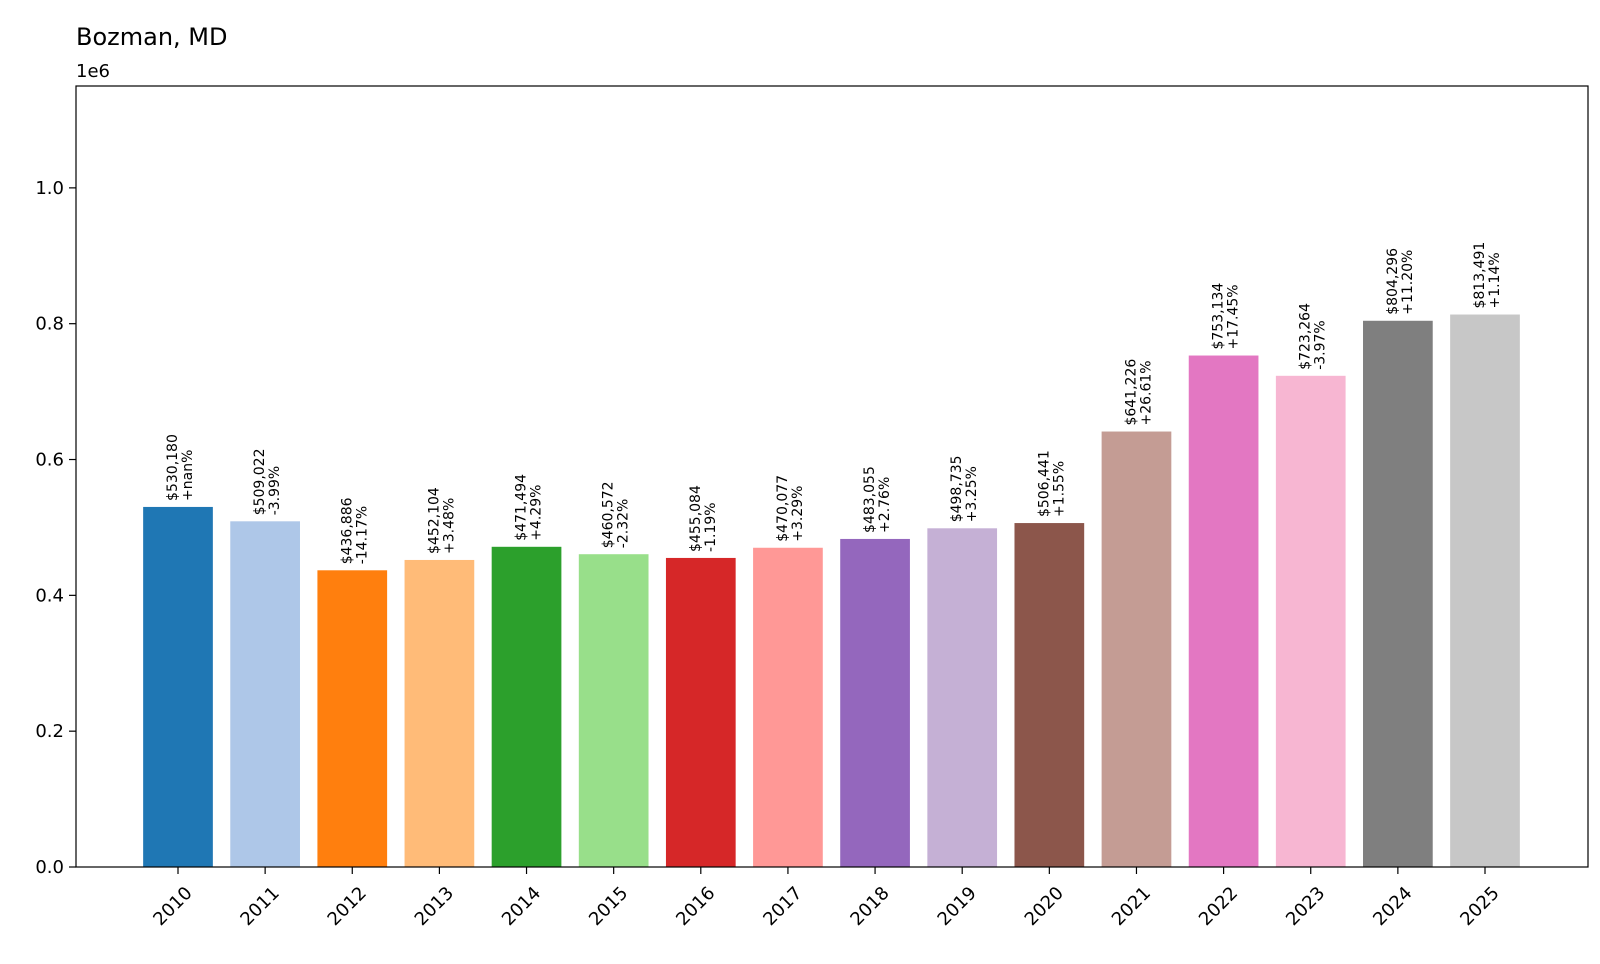 The height and width of the screenshot is (964, 1600). Describe the element at coordinates (624, 524) in the screenshot. I see `bar-change-label: -2.32%` at that location.